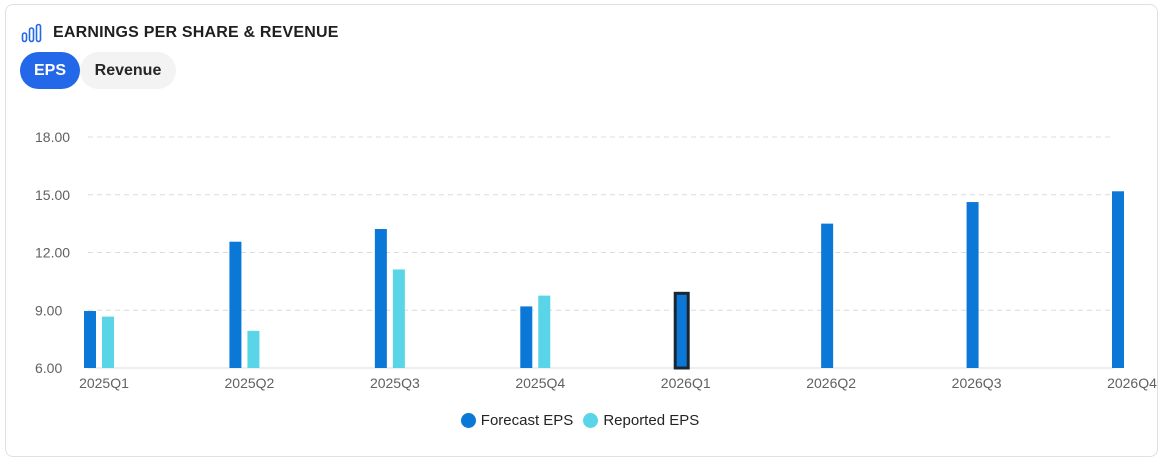 The height and width of the screenshot is (461, 1160). What do you see at coordinates (128, 70) in the screenshot?
I see `tab-revenue: Revenue` at bounding box center [128, 70].